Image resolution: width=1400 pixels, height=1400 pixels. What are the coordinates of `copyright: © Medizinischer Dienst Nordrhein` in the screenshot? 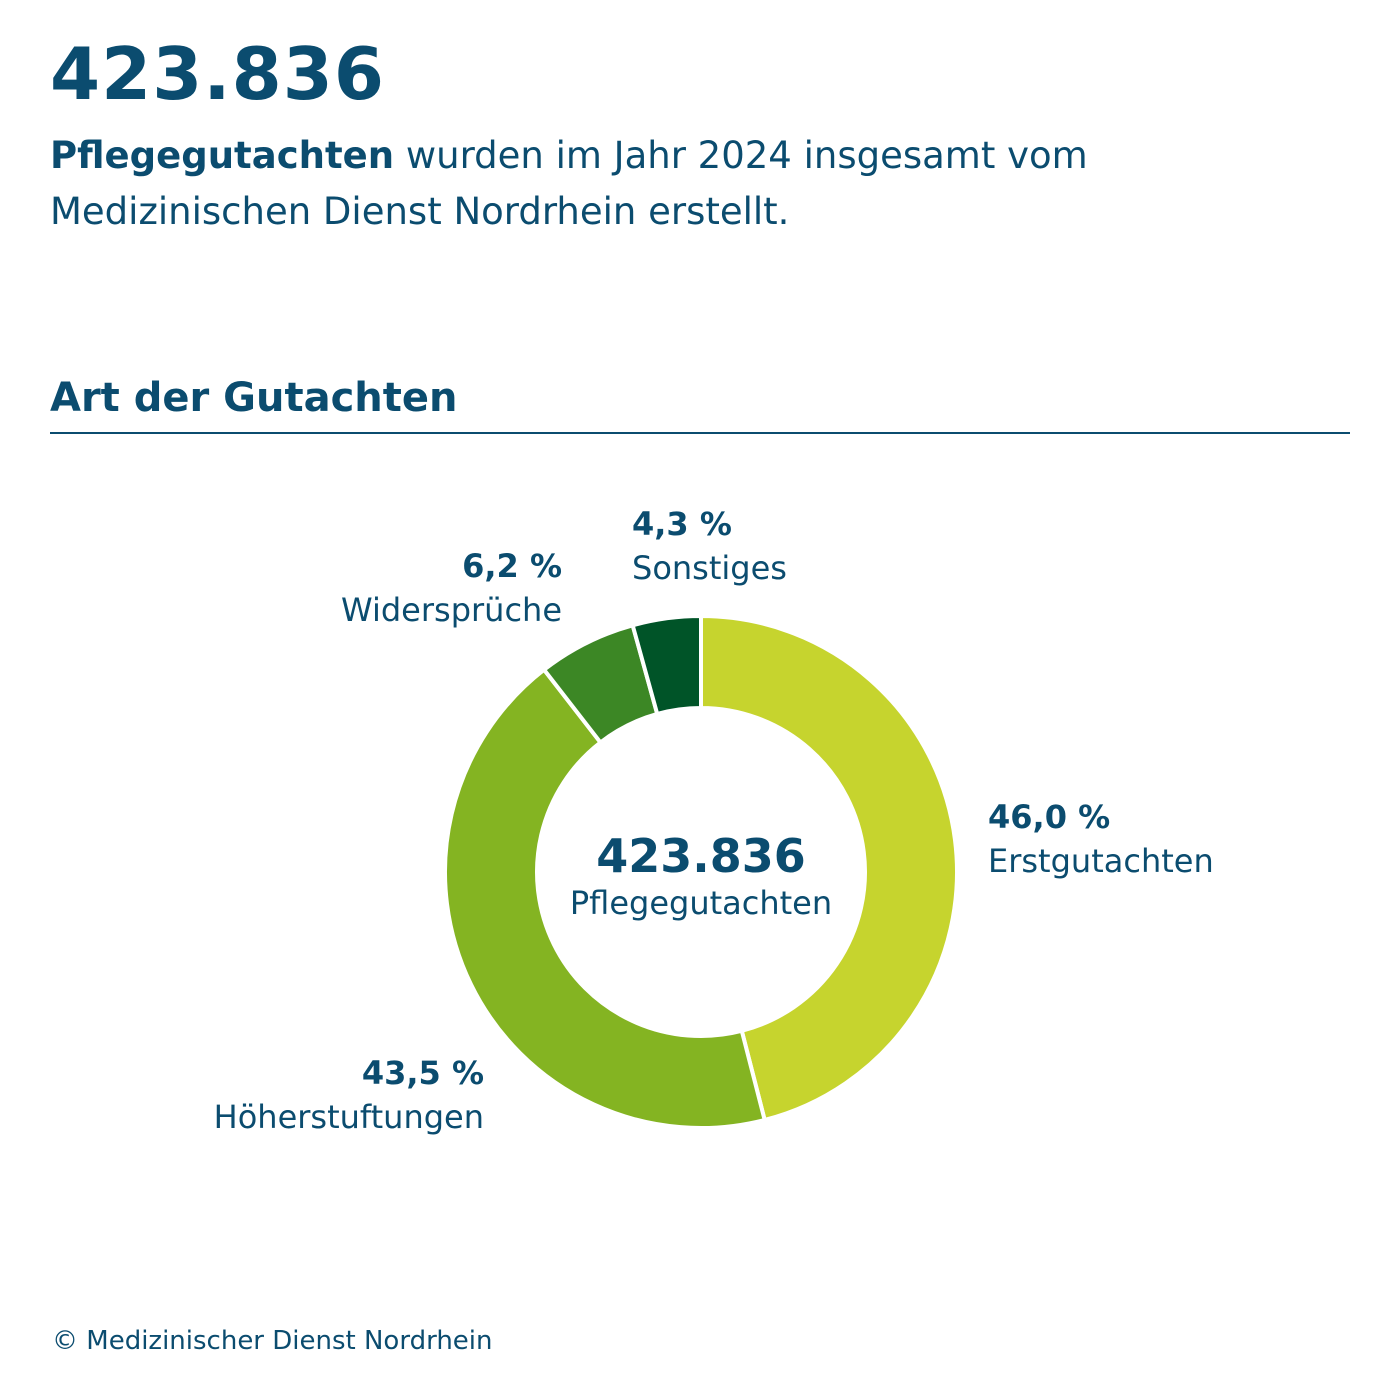 It's located at (272, 1341).